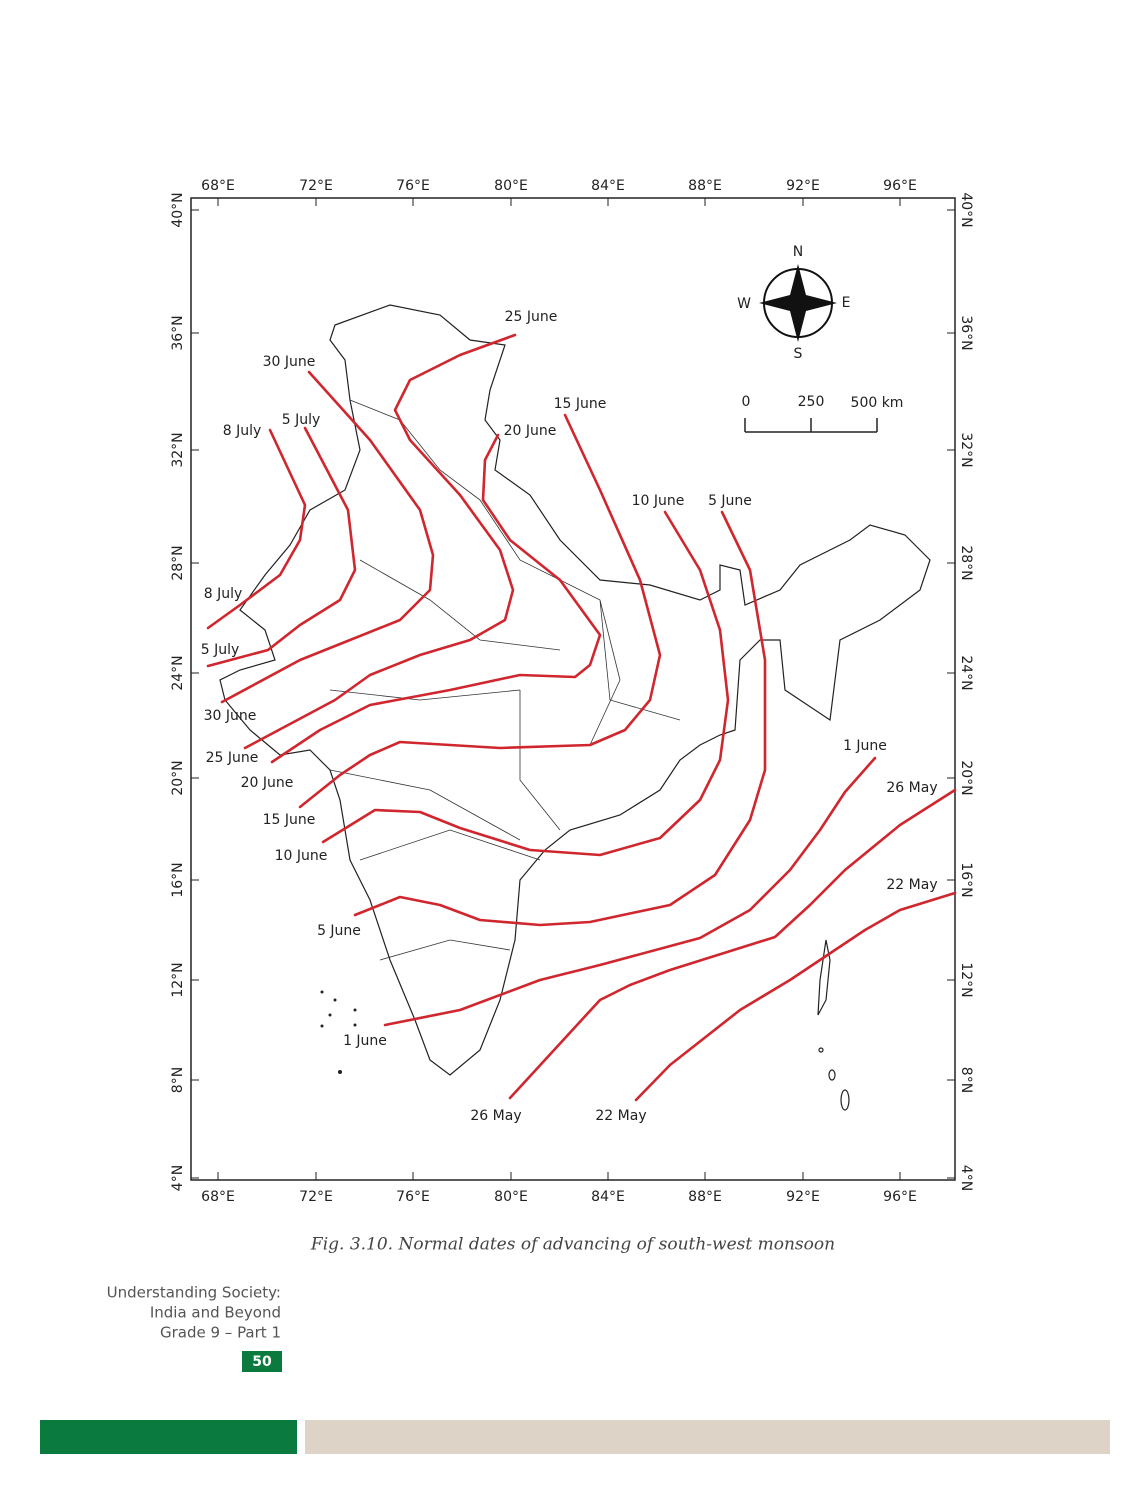 The image size is (1148, 1497). Describe the element at coordinates (966, 209) in the screenshot. I see `right-lat-label: 40°N` at that location.